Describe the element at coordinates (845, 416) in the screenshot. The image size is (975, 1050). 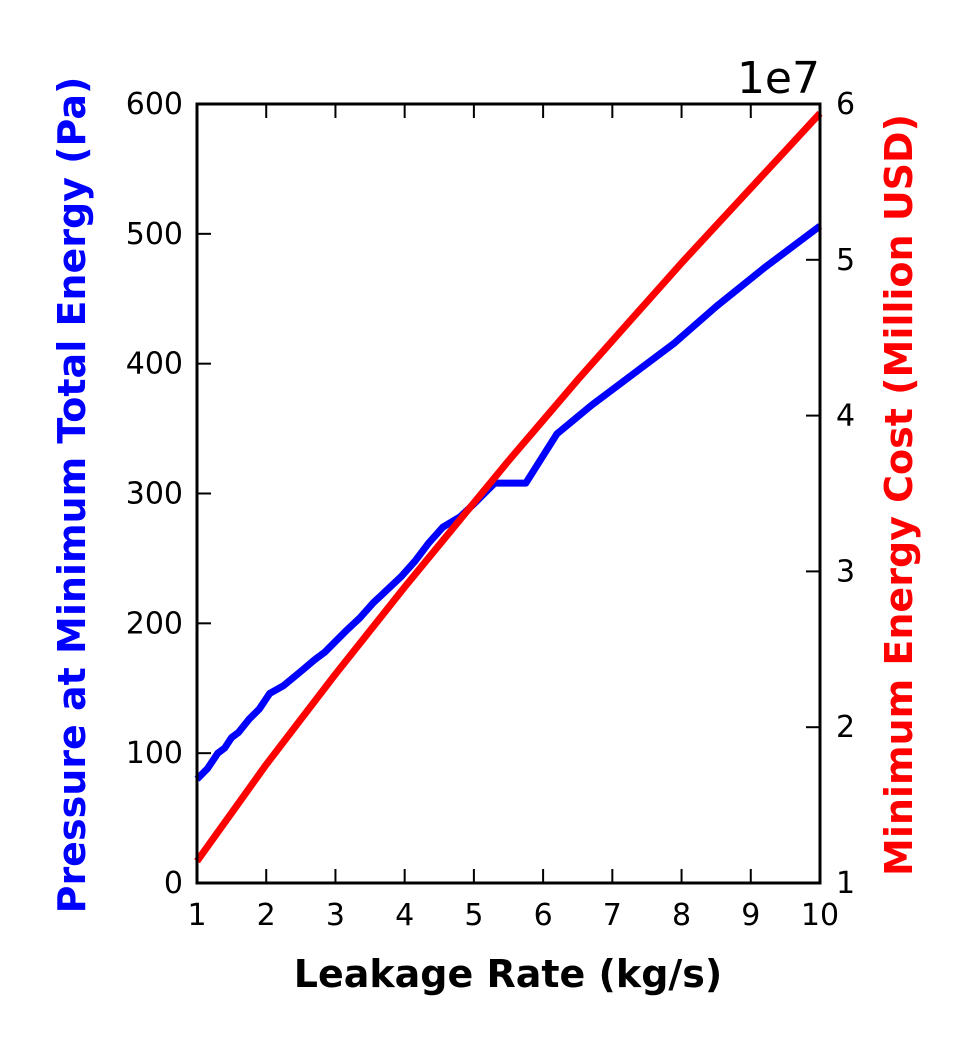
I see `y-right-tick-label: 4` at that location.